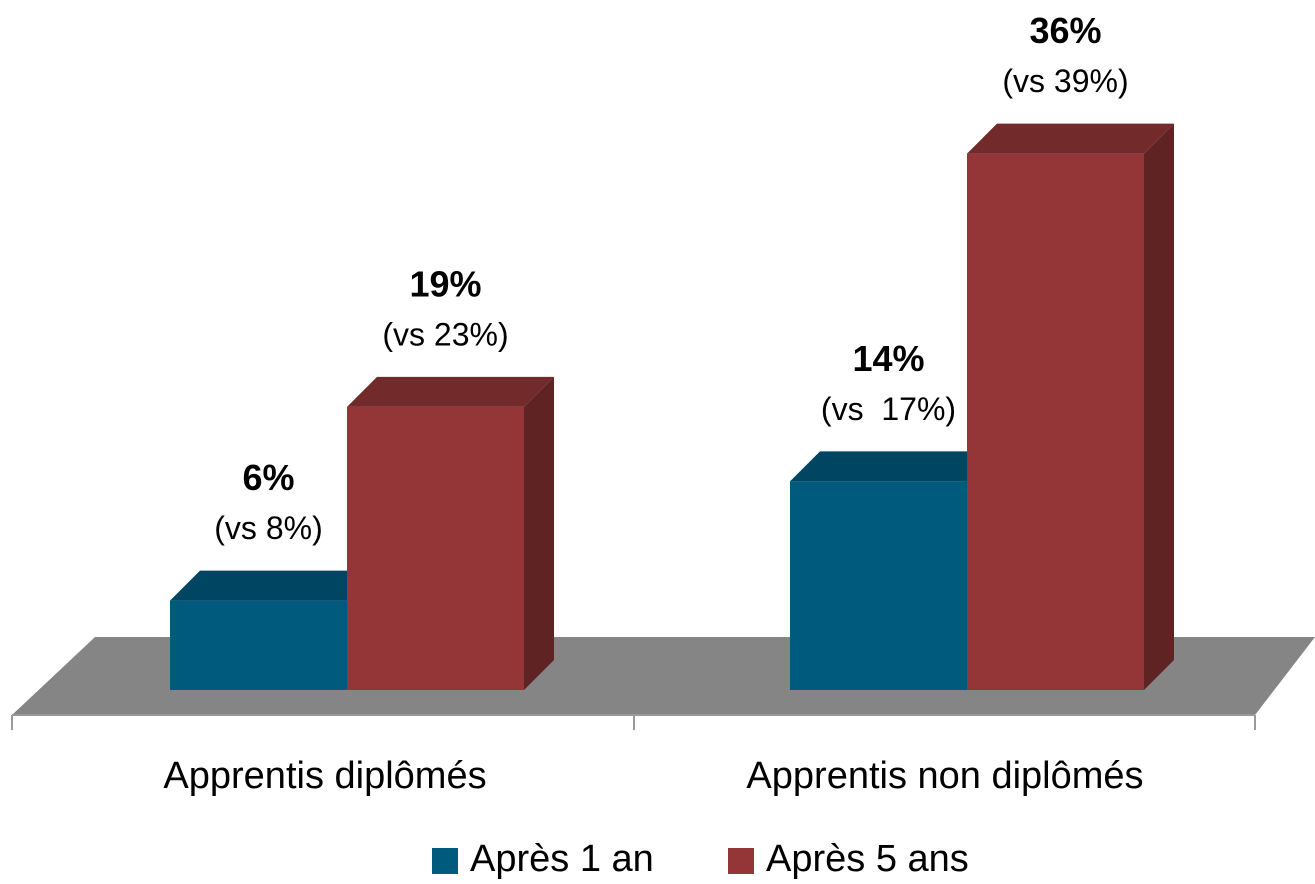 Image resolution: width=1315 pixels, height=884 pixels. I want to click on value-label: 36%, so click(1065, 30).